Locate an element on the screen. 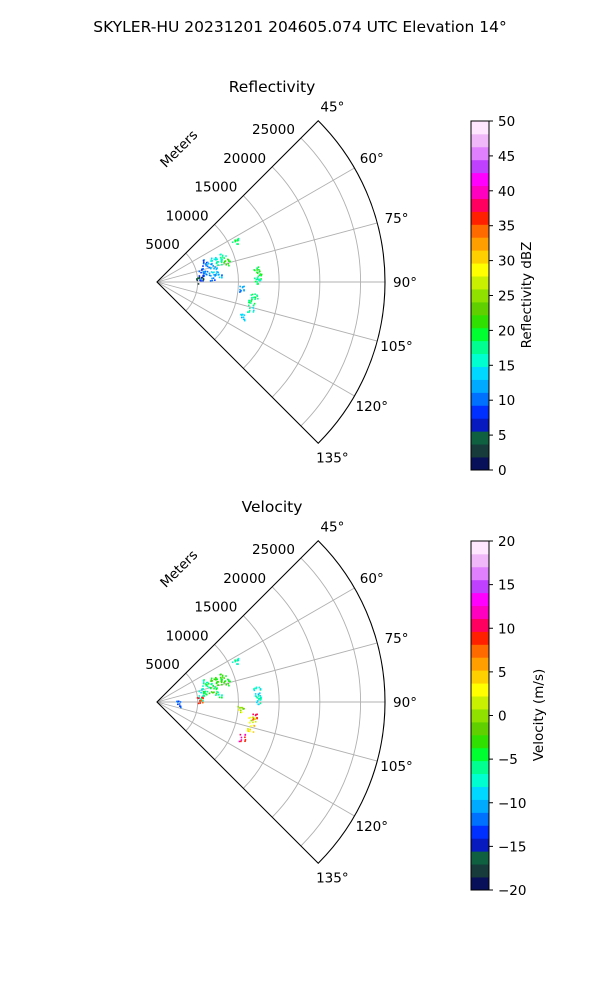 The width and height of the screenshot is (600, 1000). velocity-sector-frame is located at coordinates (271, 702).